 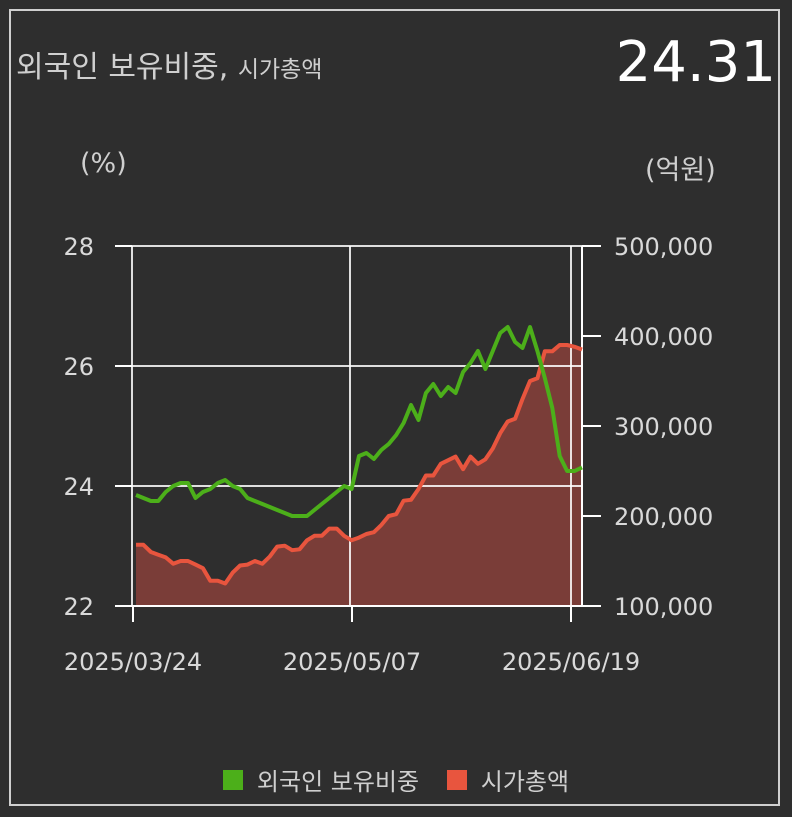 What do you see at coordinates (122, 67) in the screenshot?
I see `title-main: 외국인 보유비중,` at bounding box center [122, 67].